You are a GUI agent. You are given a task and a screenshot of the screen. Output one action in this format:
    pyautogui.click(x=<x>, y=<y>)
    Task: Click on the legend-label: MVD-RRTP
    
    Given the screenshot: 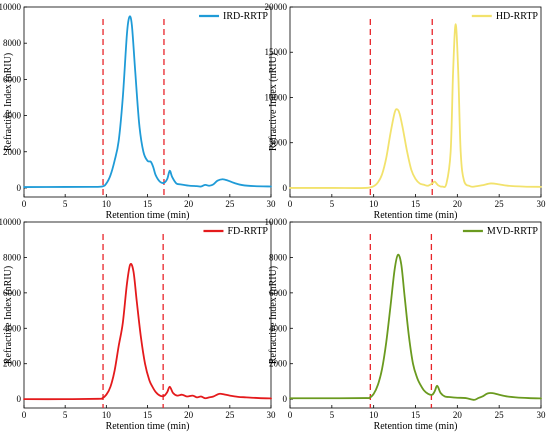 What is the action you would take?
    pyautogui.click(x=513, y=231)
    